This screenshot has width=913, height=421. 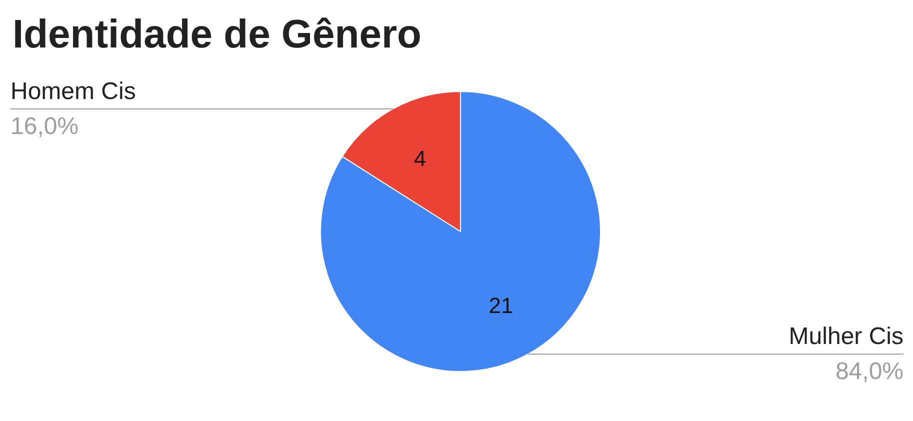 What do you see at coordinates (73, 91) in the screenshot?
I see `slice-label: Homem Cis` at bounding box center [73, 91].